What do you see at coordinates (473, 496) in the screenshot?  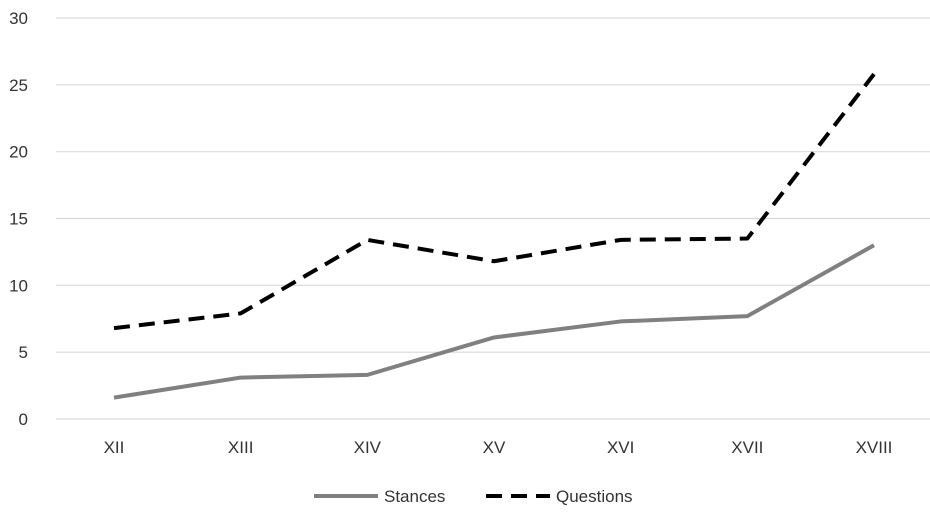 I see `legend: Stances Questions` at bounding box center [473, 496].